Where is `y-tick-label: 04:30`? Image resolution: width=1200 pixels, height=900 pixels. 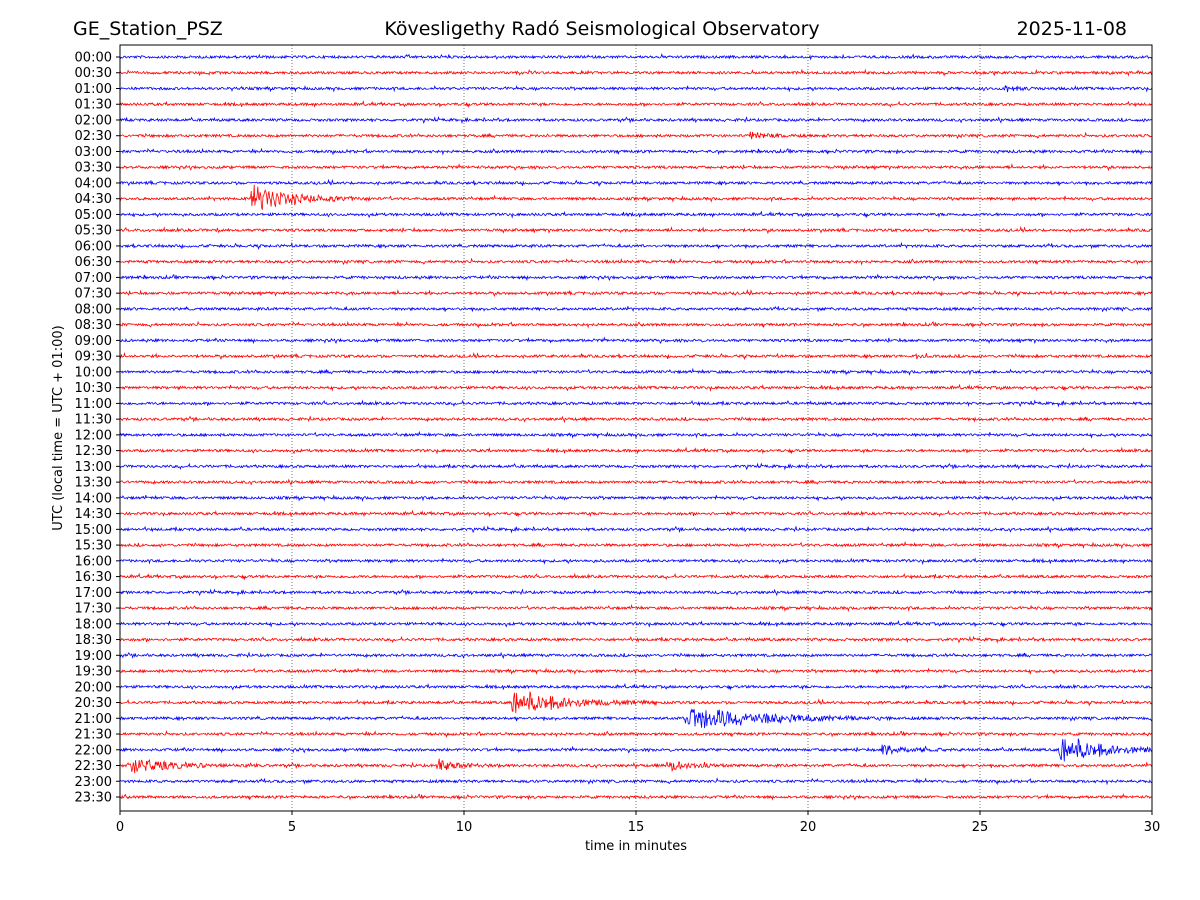 y-tick-label: 04:30 is located at coordinates (93, 199).